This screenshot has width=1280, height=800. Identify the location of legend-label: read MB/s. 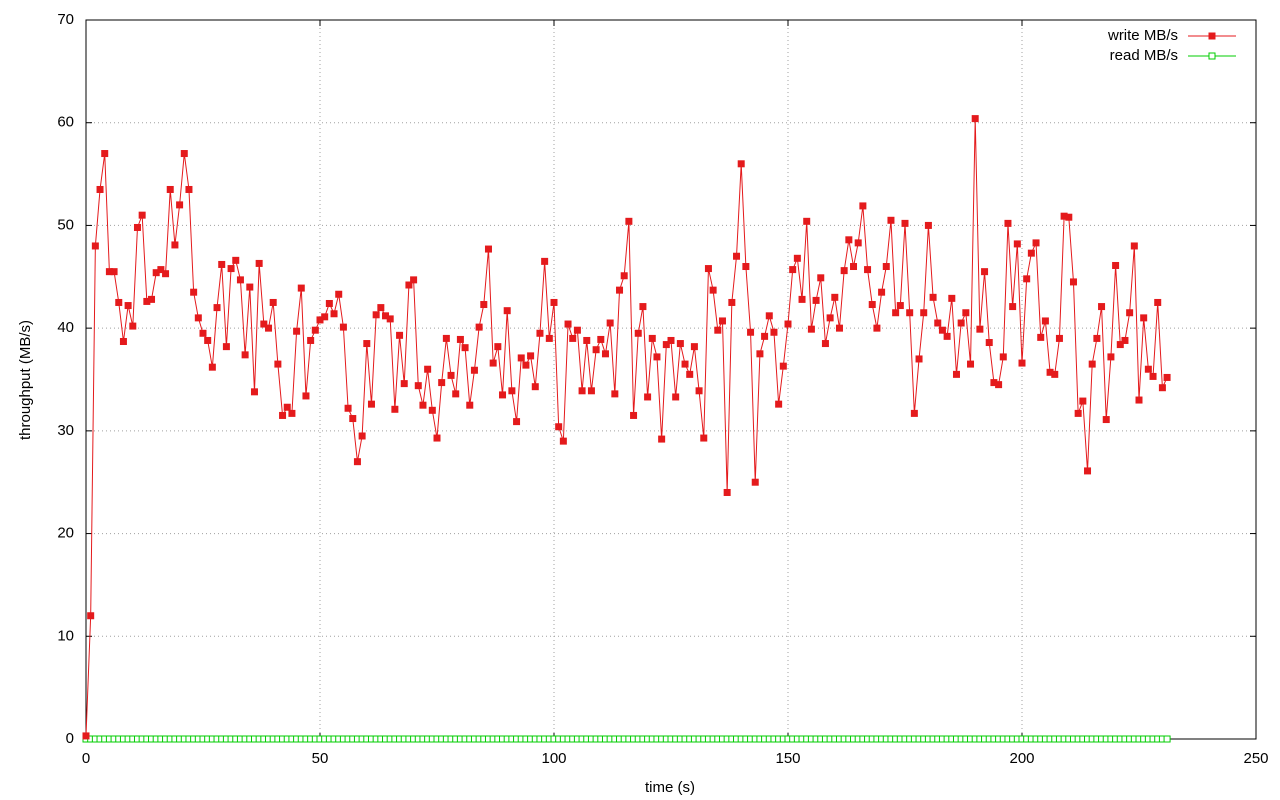
(1144, 55).